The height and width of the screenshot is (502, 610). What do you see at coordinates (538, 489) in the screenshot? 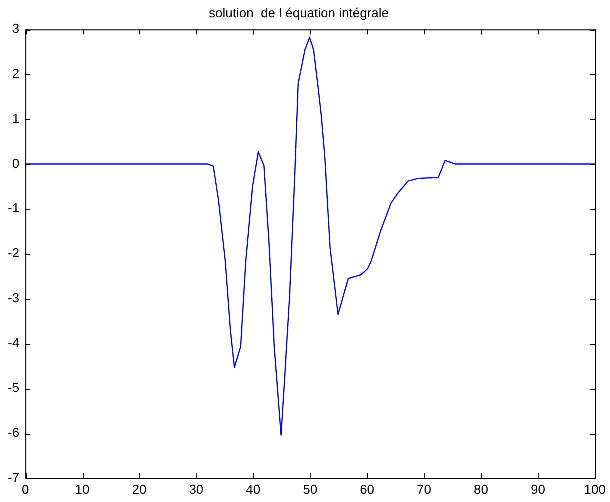
I see `x-tick-label: 90` at bounding box center [538, 489].